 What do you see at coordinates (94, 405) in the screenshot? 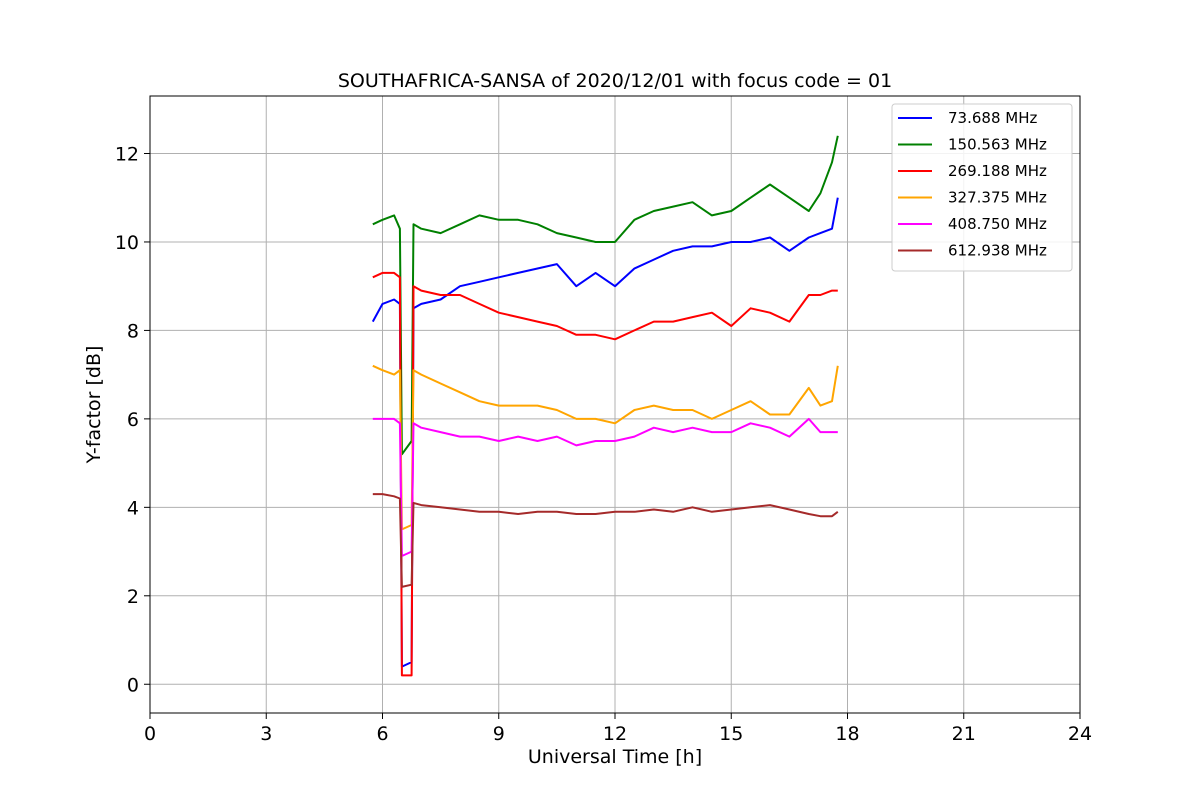
I see `y-axis-title: Y-factor [dB]` at bounding box center [94, 405].